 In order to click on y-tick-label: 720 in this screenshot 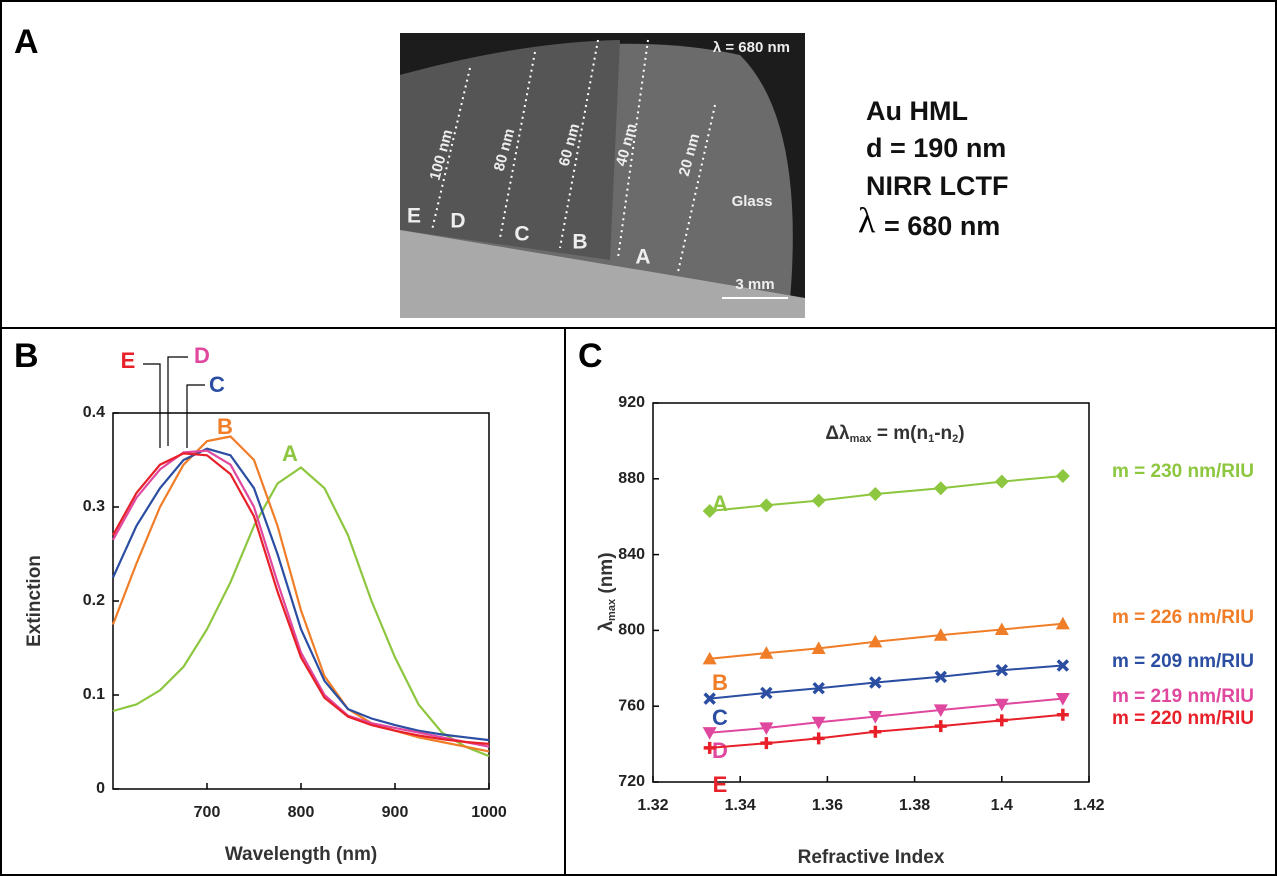, I will do `click(631, 781)`.